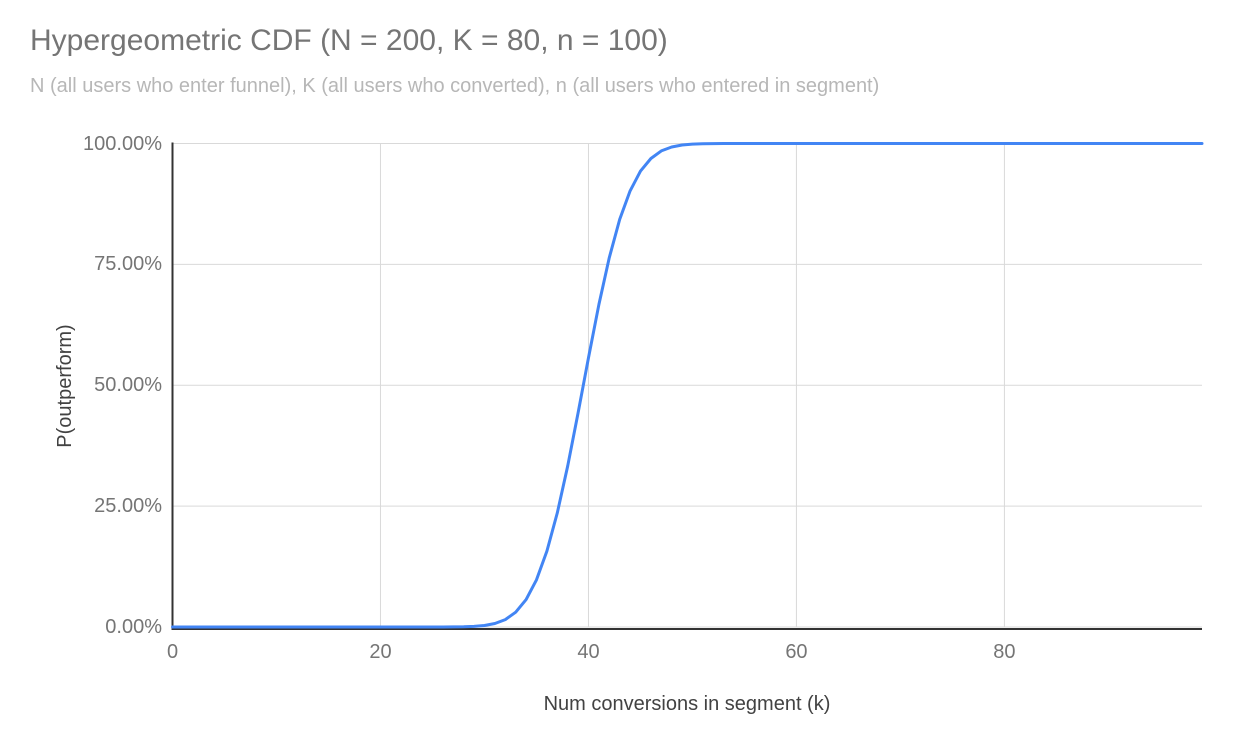  Describe the element at coordinates (128, 264) in the screenshot. I see `y-tick-label: 75.00%` at that location.